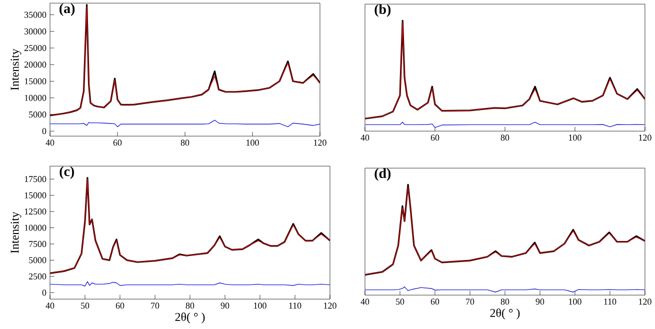 This screenshot has height=329, width=655. What do you see at coordinates (67, 9) in the screenshot?
I see `chart-title: (a)` at bounding box center [67, 9].